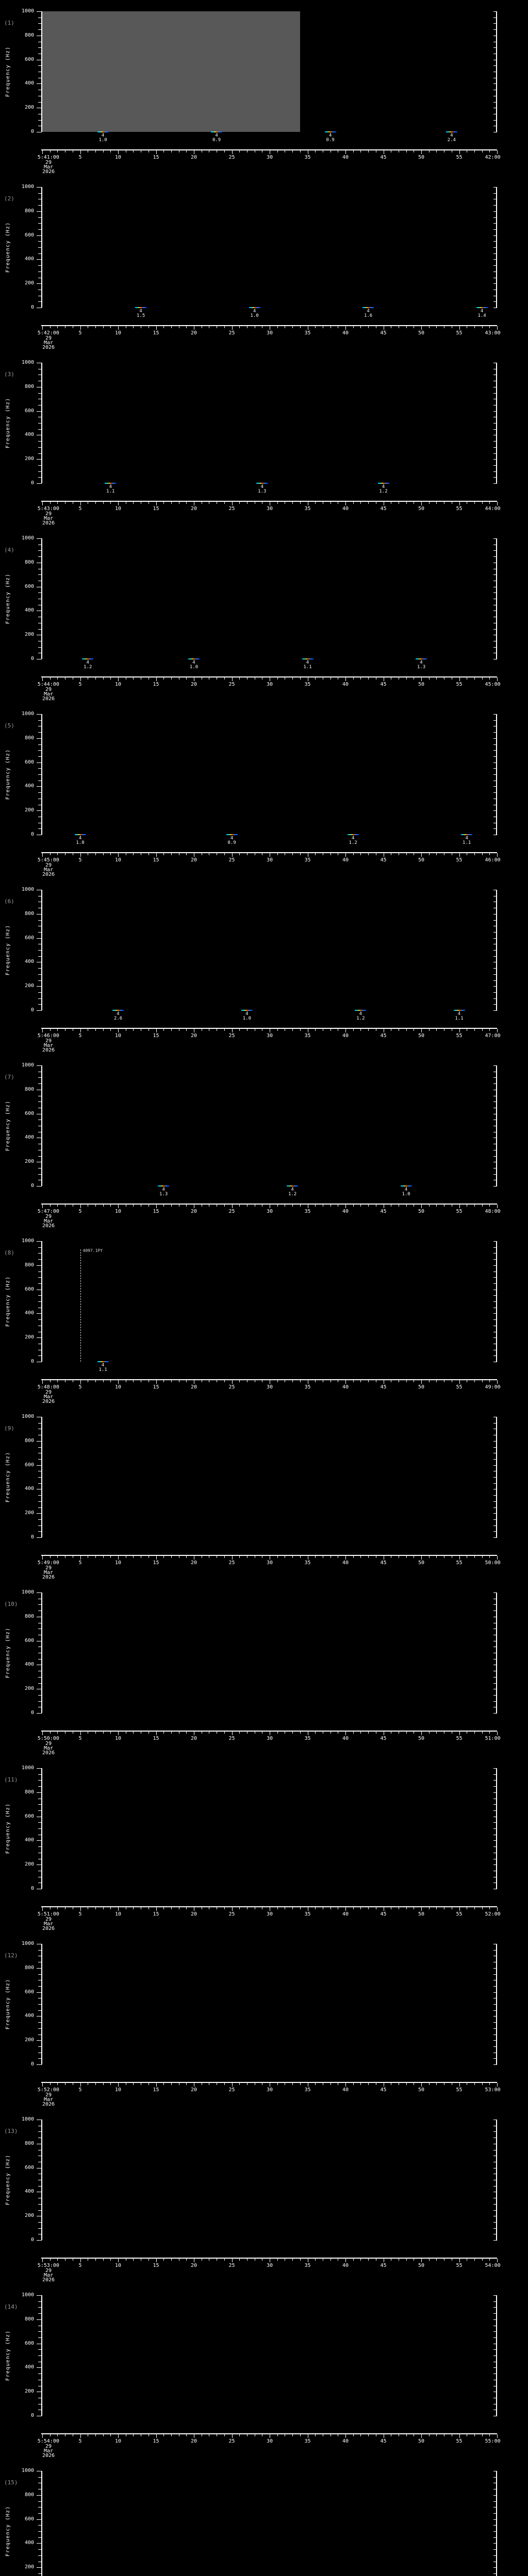 This screenshot has width=528, height=2576. What do you see at coordinates (451, 140) in the screenshot?
I see `event-pick-label-bottom: 2.4` at bounding box center [451, 140].